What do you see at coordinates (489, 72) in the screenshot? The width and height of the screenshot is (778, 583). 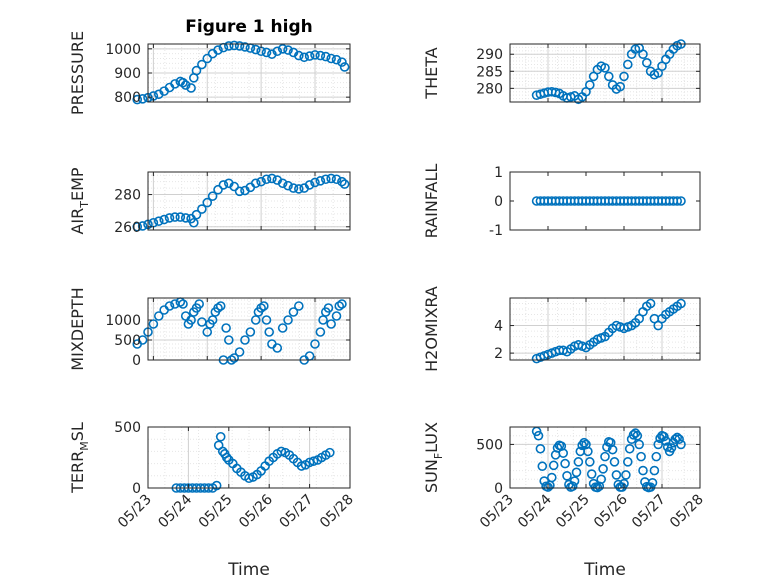 I see `y-tick-label: 285` at bounding box center [489, 72].